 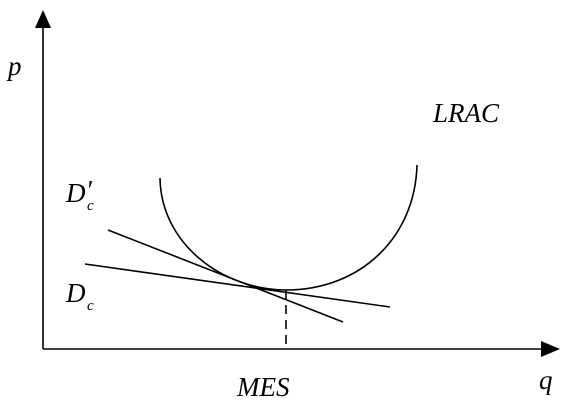 I want to click on demand-line-flat, so click(x=237, y=285).